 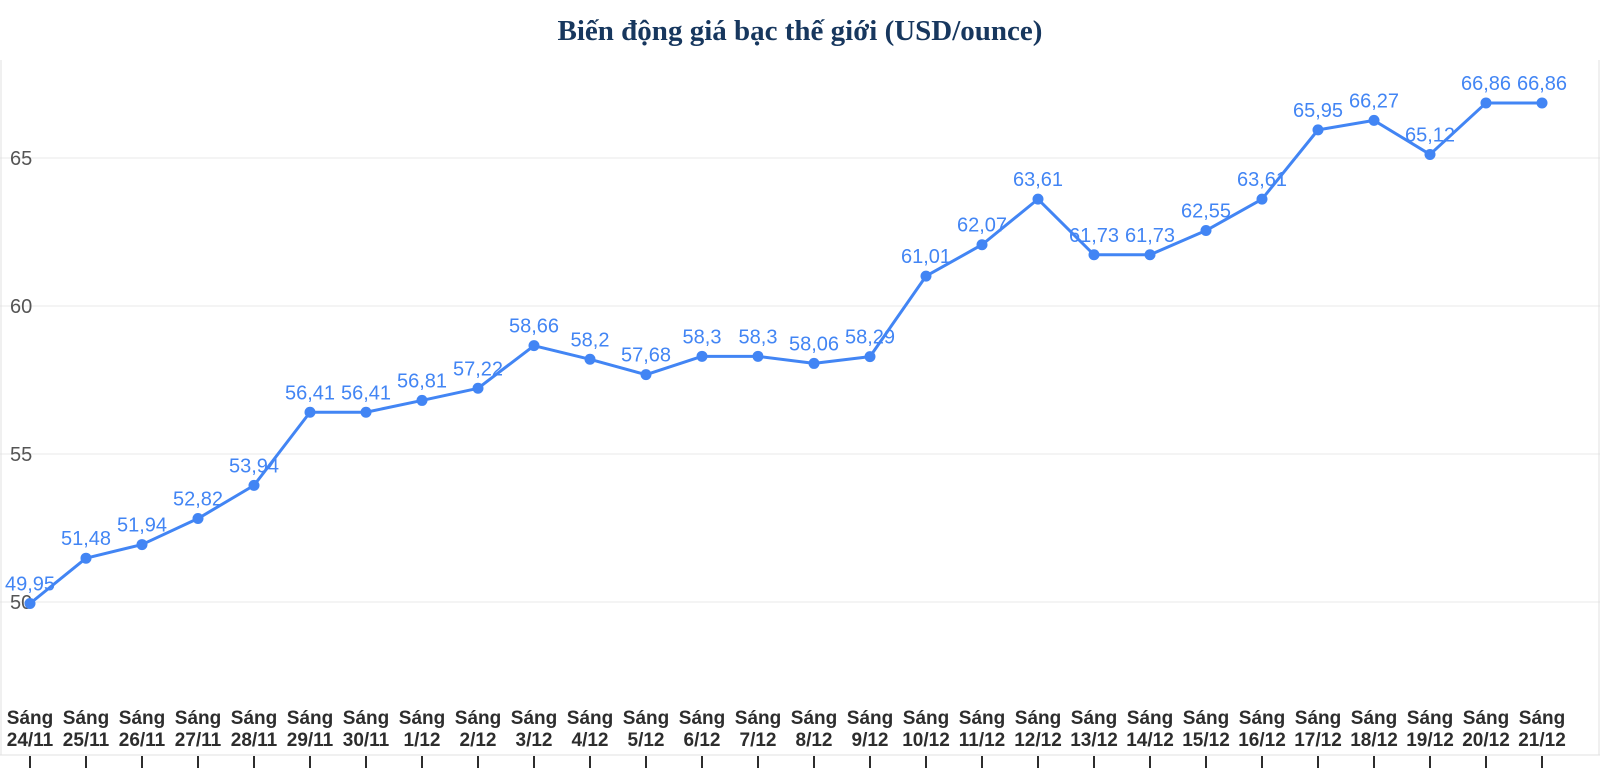 What do you see at coordinates (870, 338) in the screenshot?
I see `data-point-label: 58,29` at bounding box center [870, 338].